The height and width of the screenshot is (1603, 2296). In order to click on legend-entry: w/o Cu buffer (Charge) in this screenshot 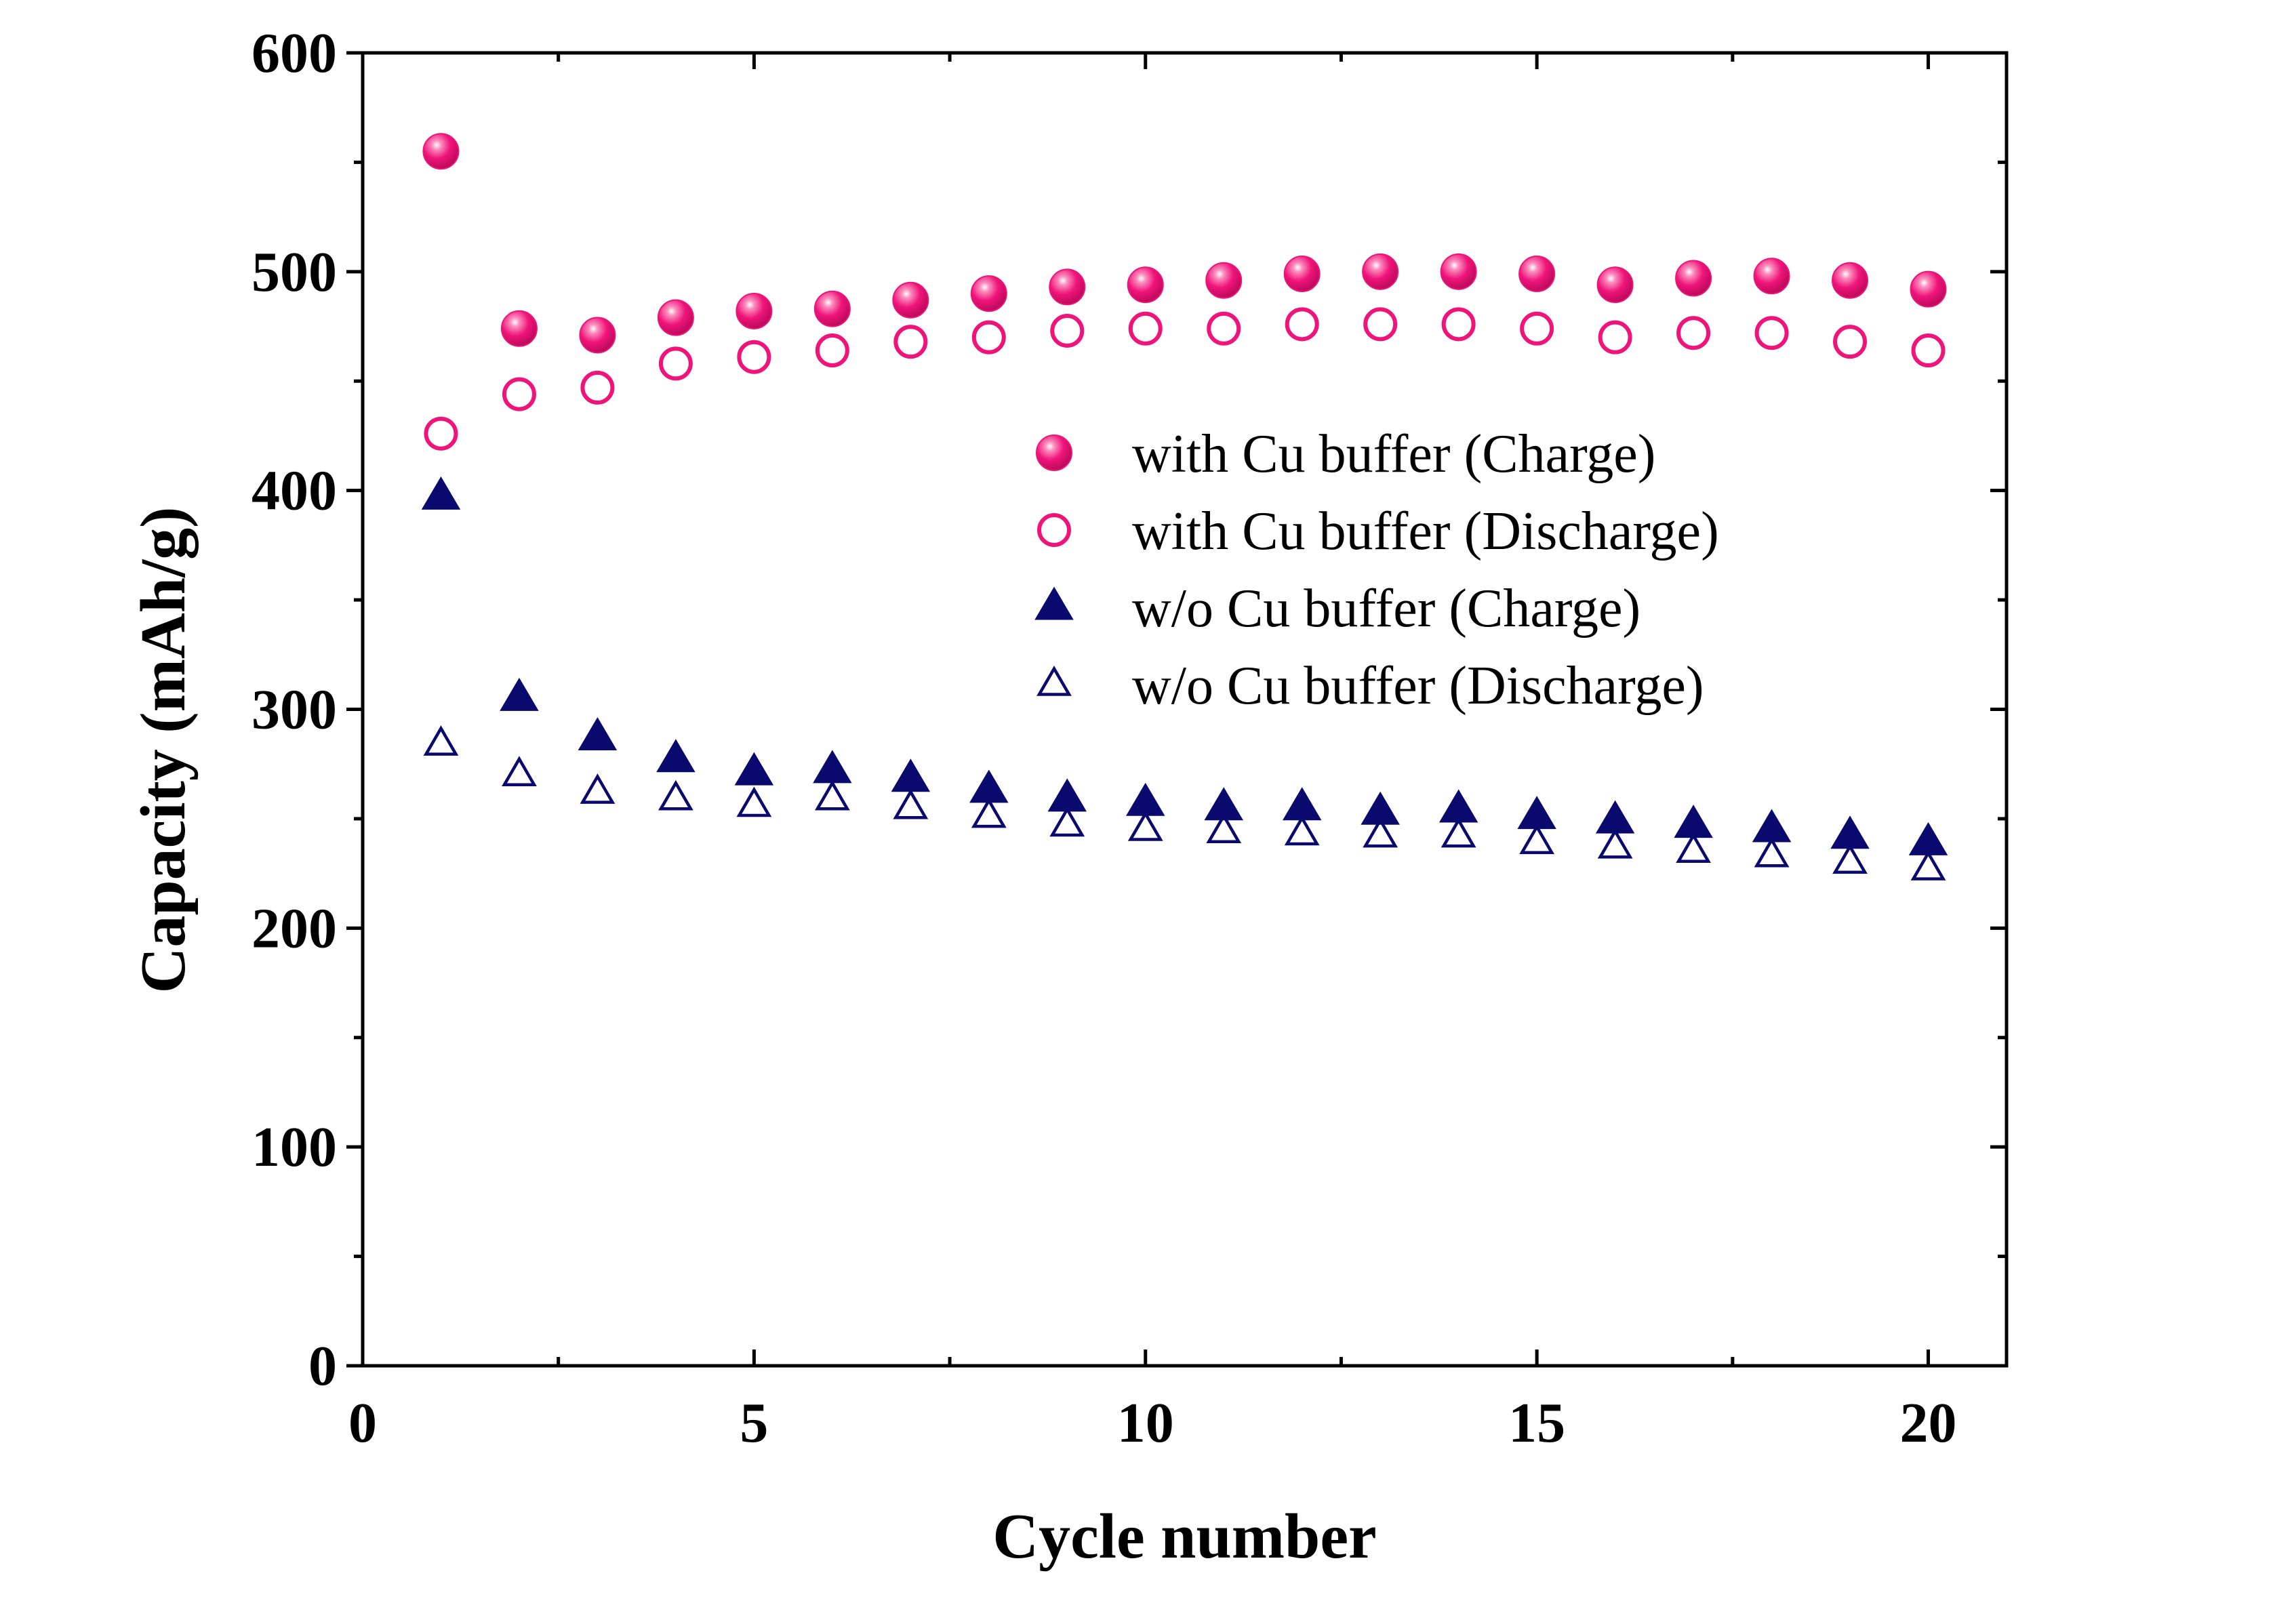, I will do `click(1337, 608)`.